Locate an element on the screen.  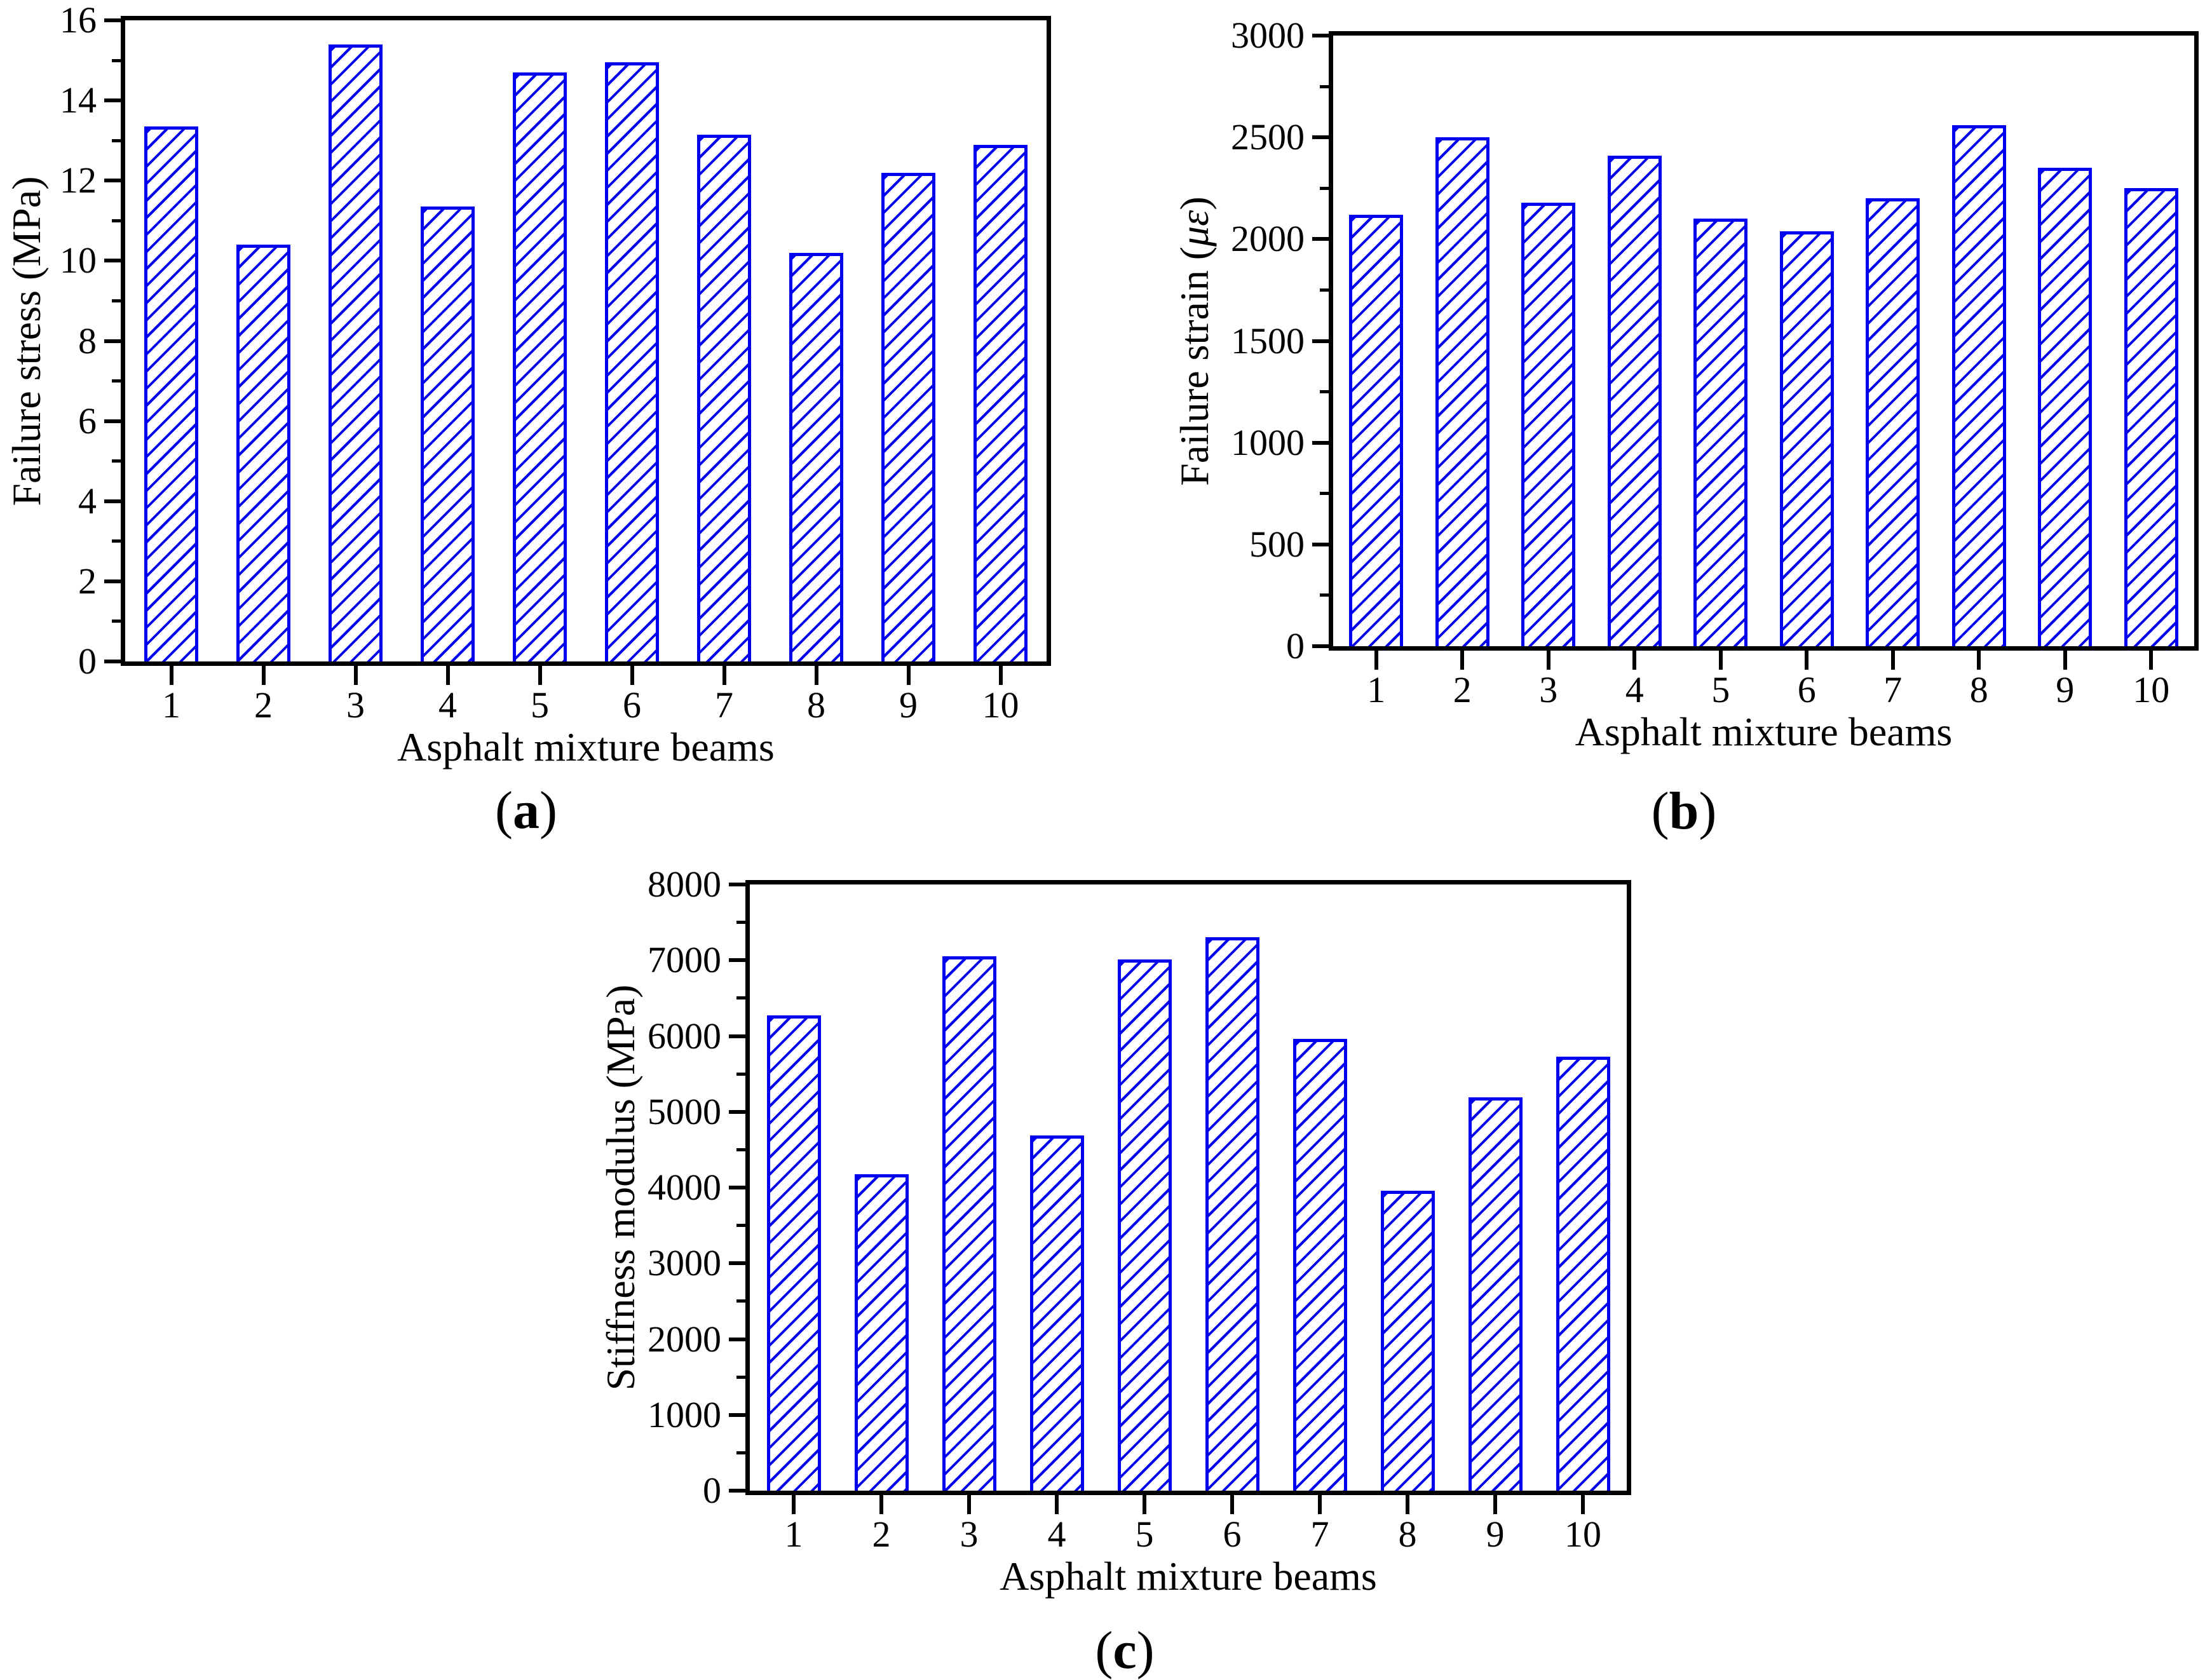
y-tick-label: 8 is located at coordinates (87, 341).